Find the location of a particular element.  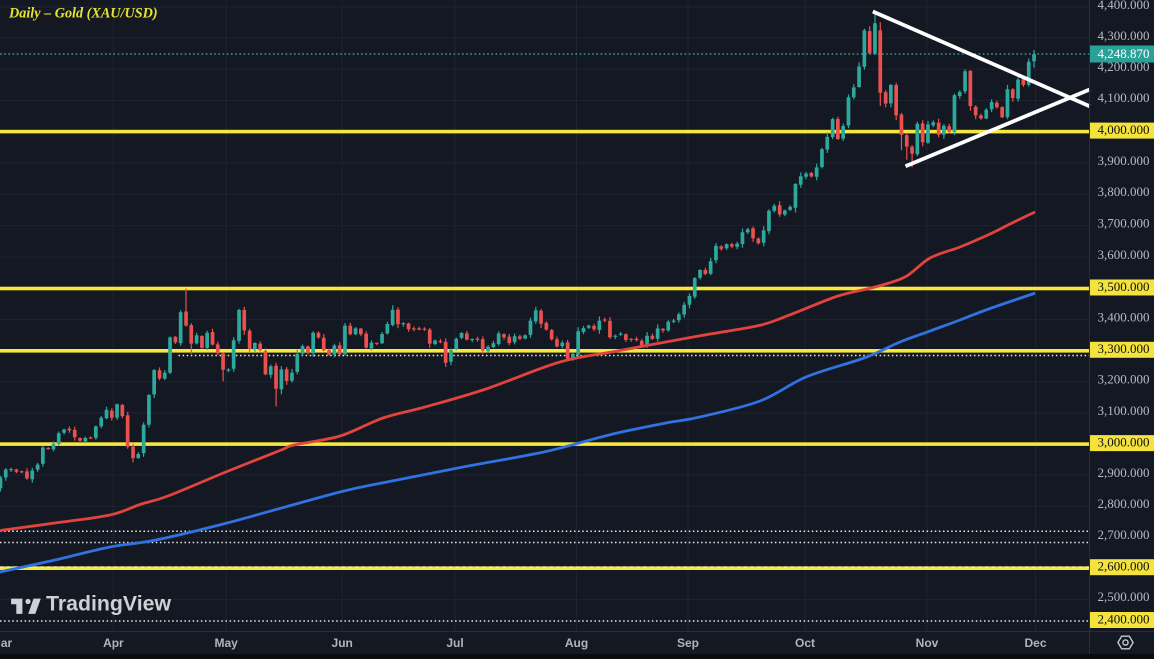

svg-text: Dec is located at coordinates (1035, 643).